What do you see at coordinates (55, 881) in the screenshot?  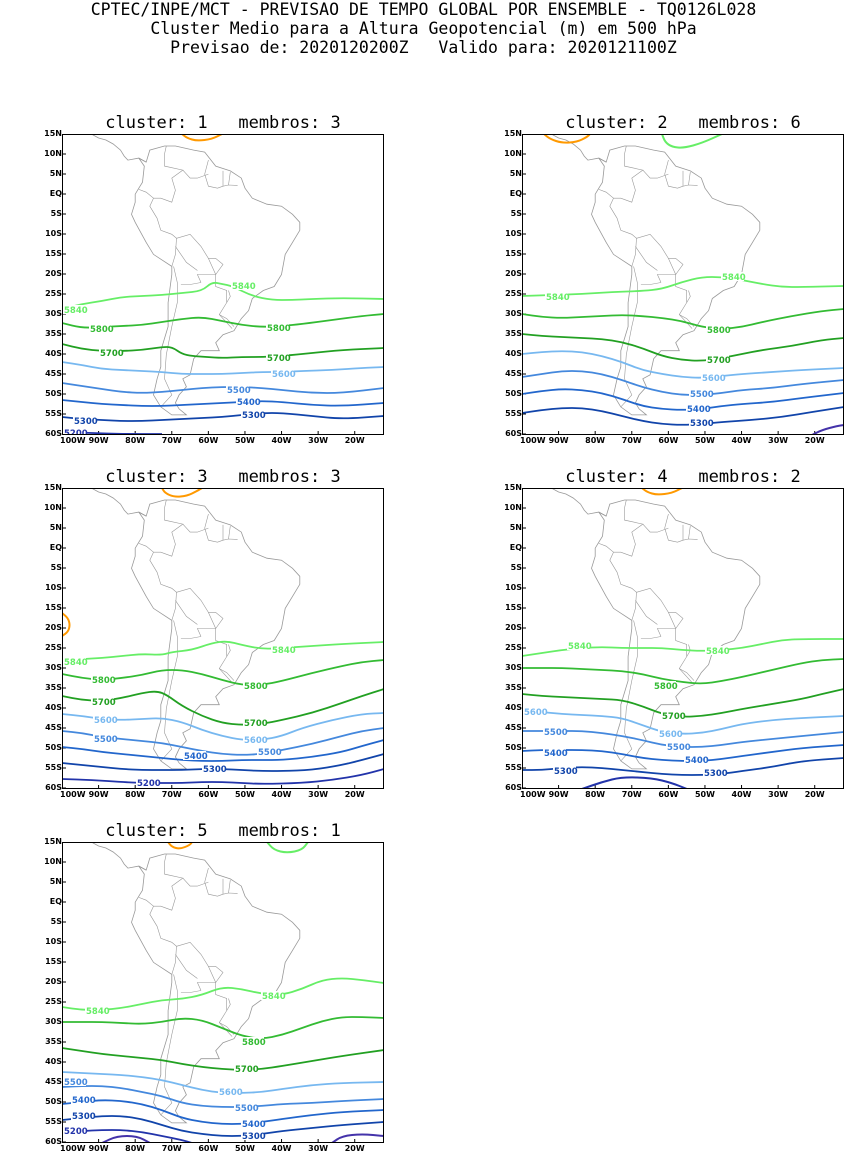 I see `lat-tick-label: 5N` at bounding box center [55, 881].